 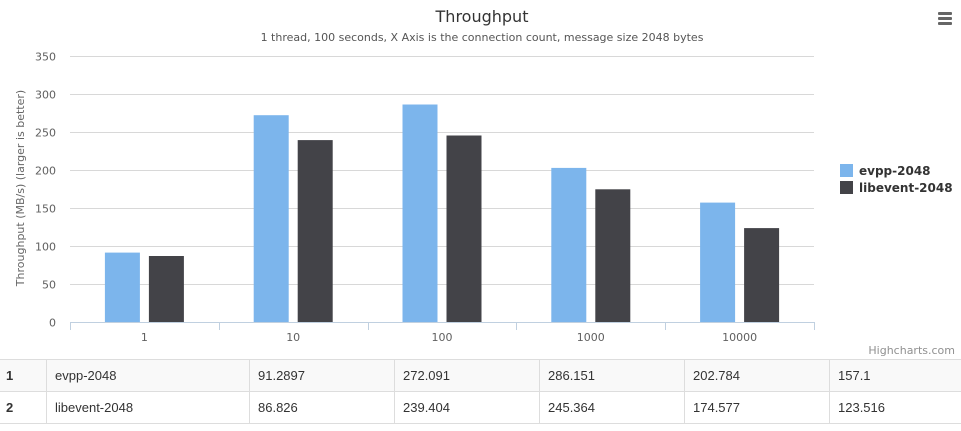 What do you see at coordinates (45, 95) in the screenshot?
I see `y-tick-label: 300` at bounding box center [45, 95].